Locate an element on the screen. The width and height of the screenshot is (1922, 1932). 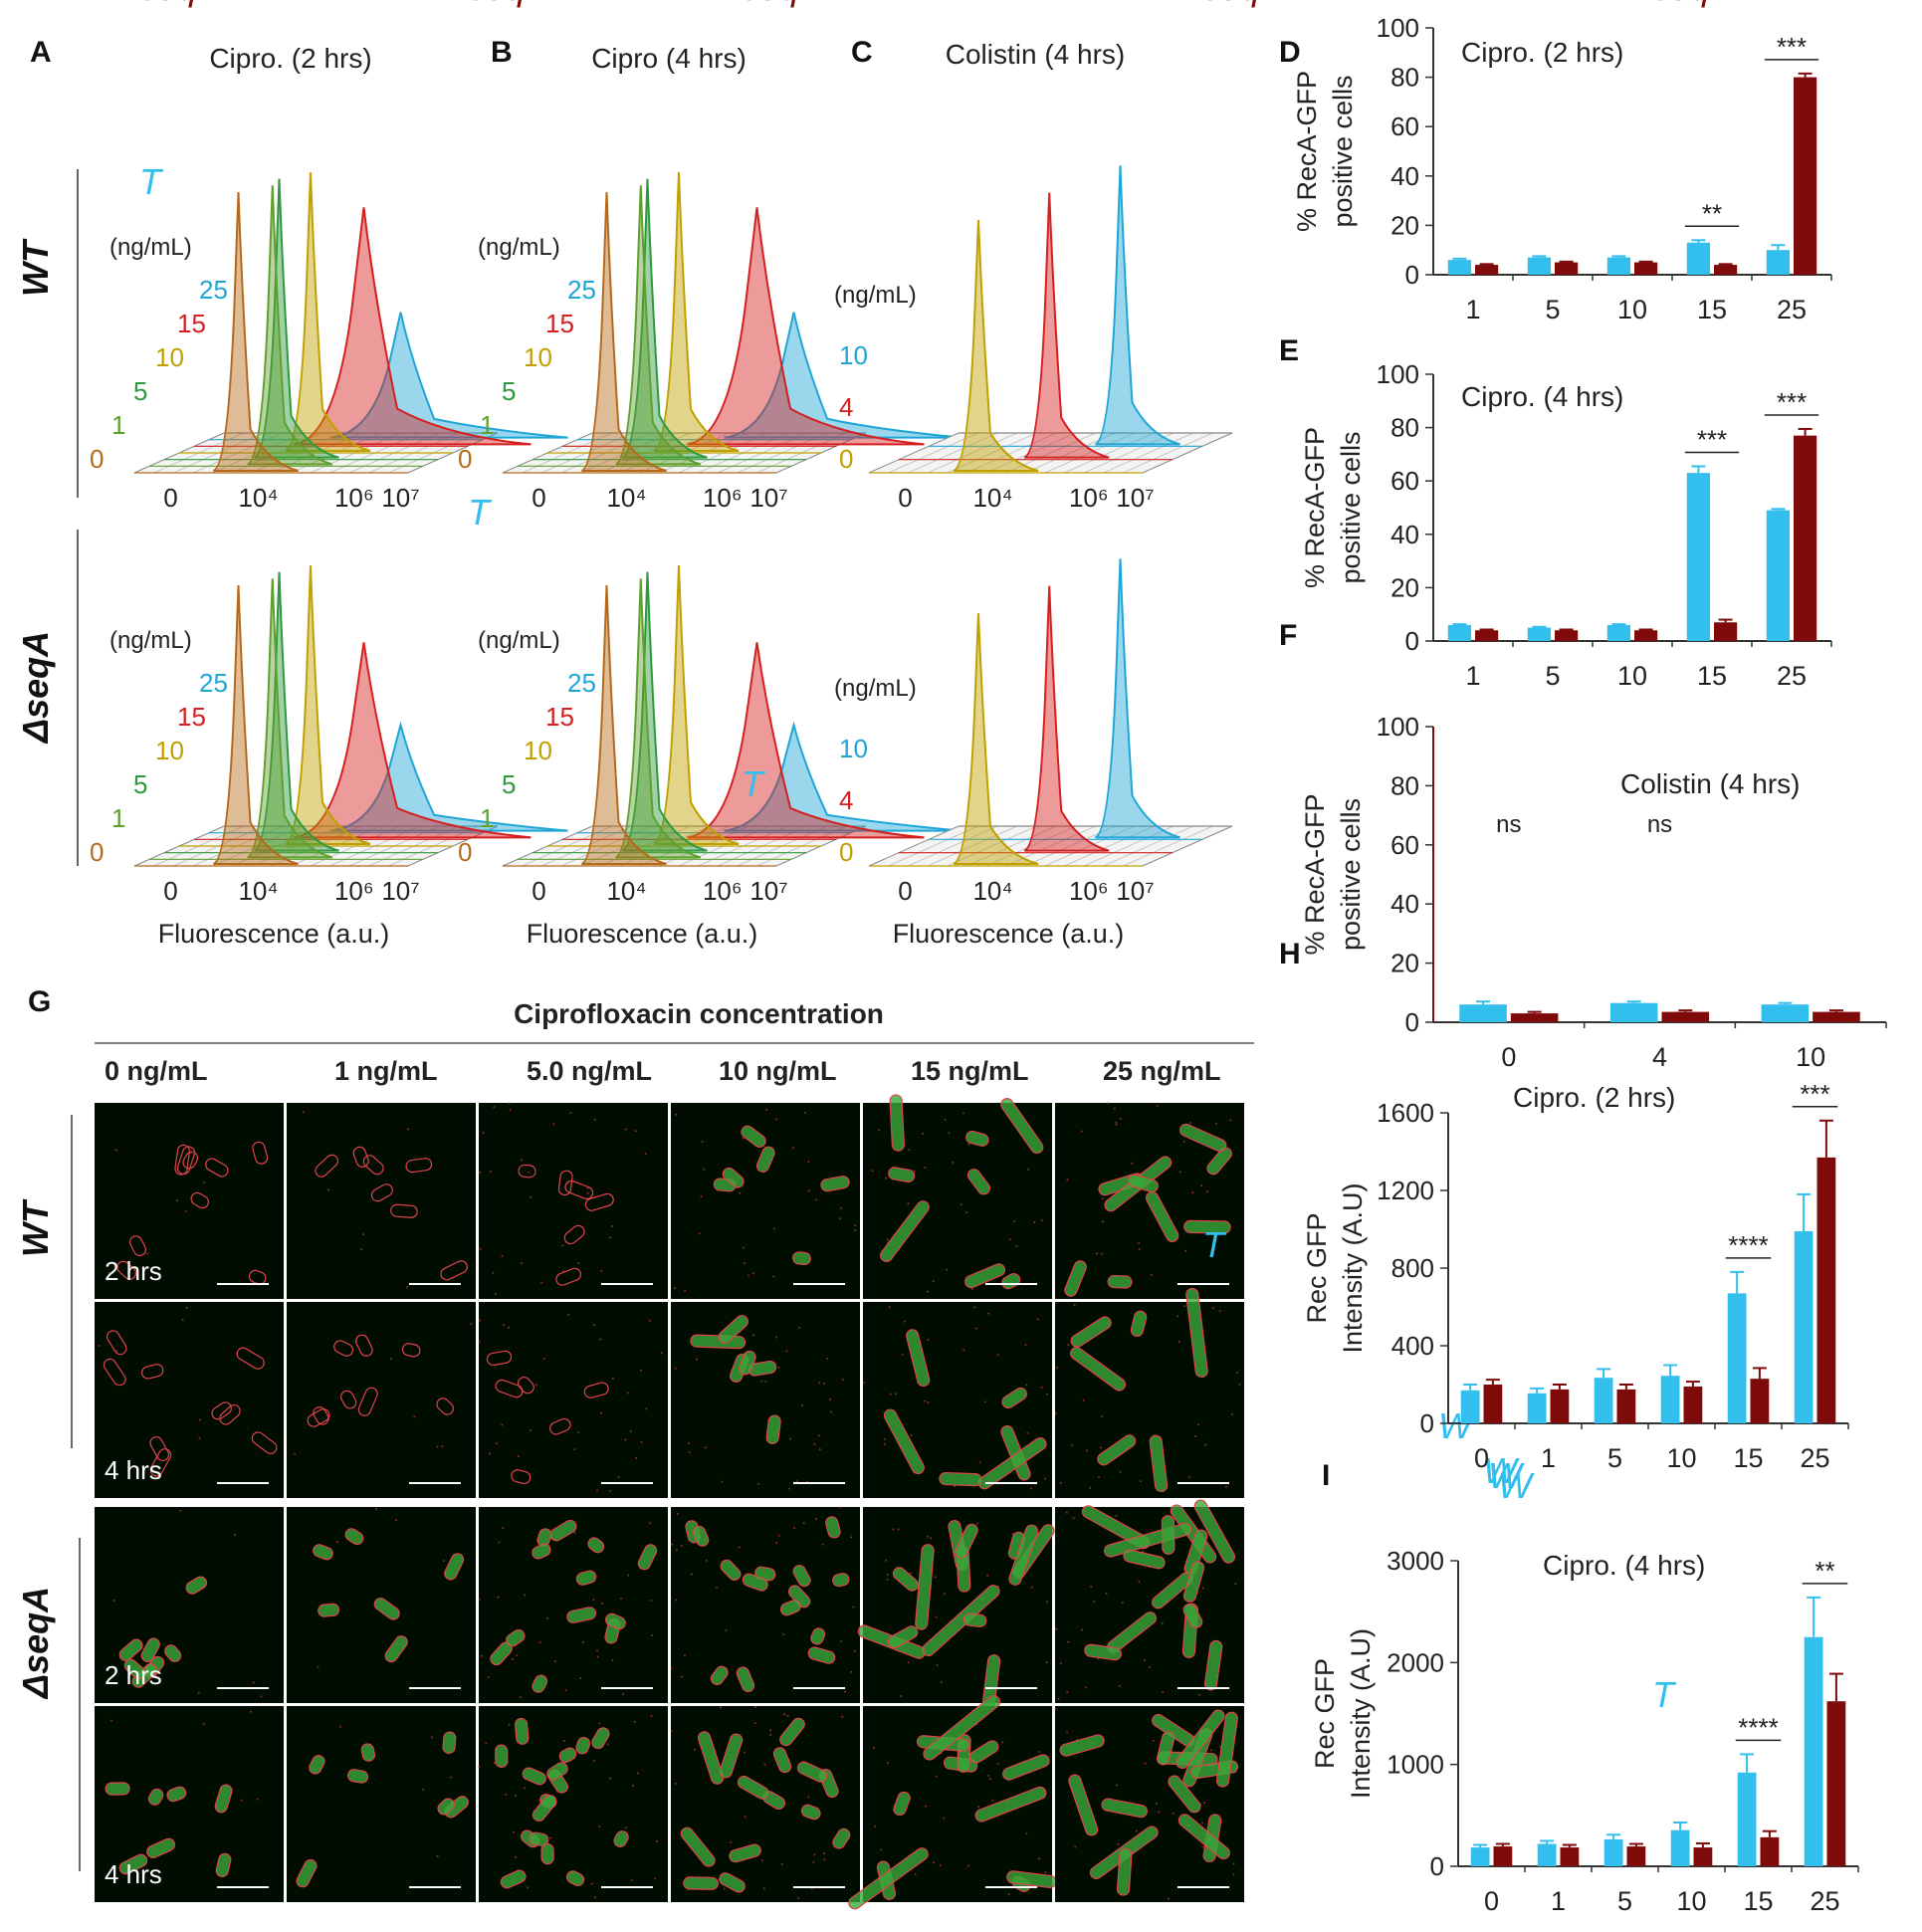
y-tick-label: 2000 is located at coordinates (1415, 1662).